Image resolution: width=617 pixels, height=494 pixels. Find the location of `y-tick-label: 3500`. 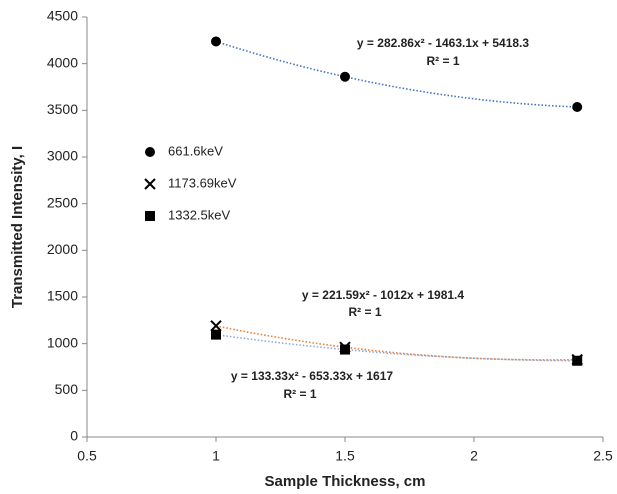

y-tick-label: 3500 is located at coordinates (62, 109).